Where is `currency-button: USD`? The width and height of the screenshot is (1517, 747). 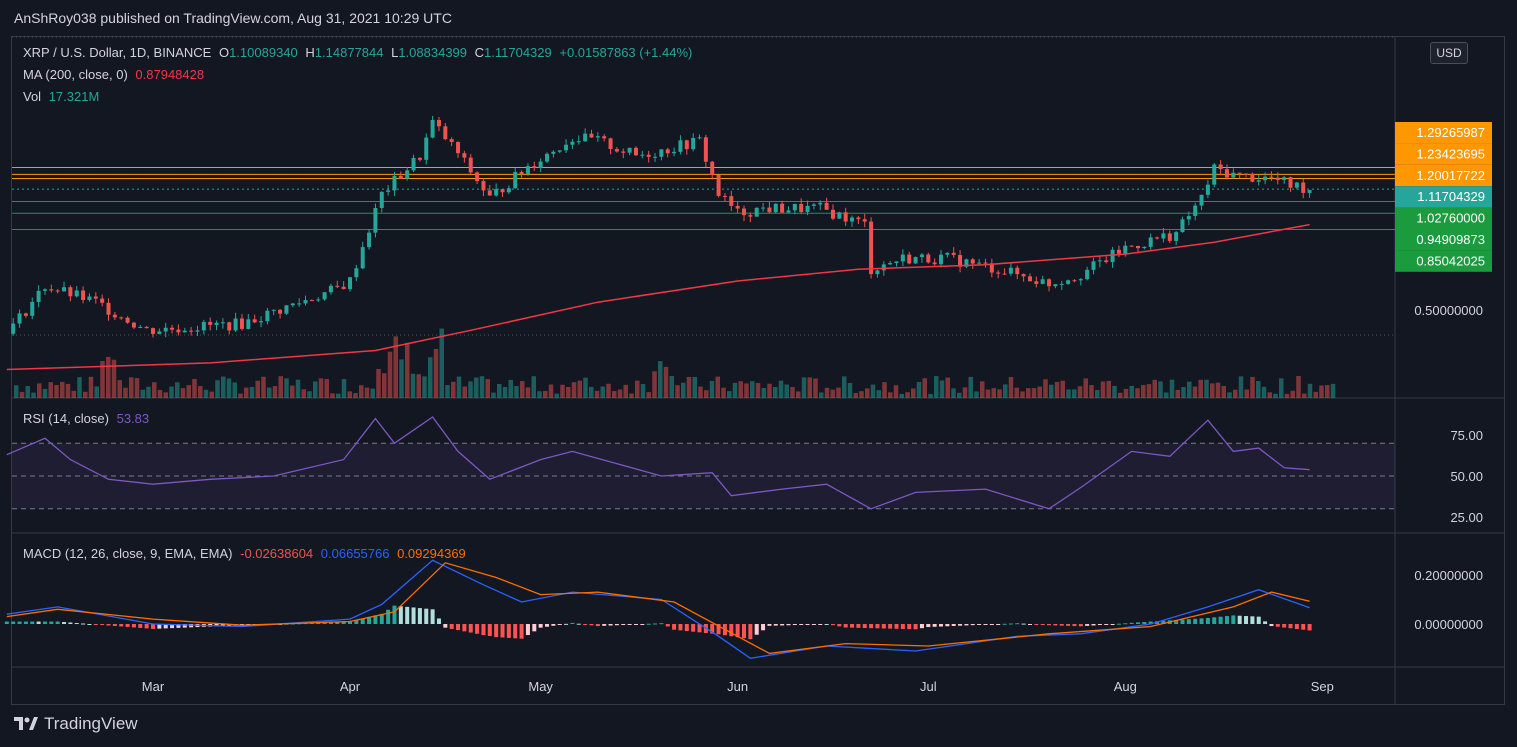
currency-button: USD is located at coordinates (1449, 53).